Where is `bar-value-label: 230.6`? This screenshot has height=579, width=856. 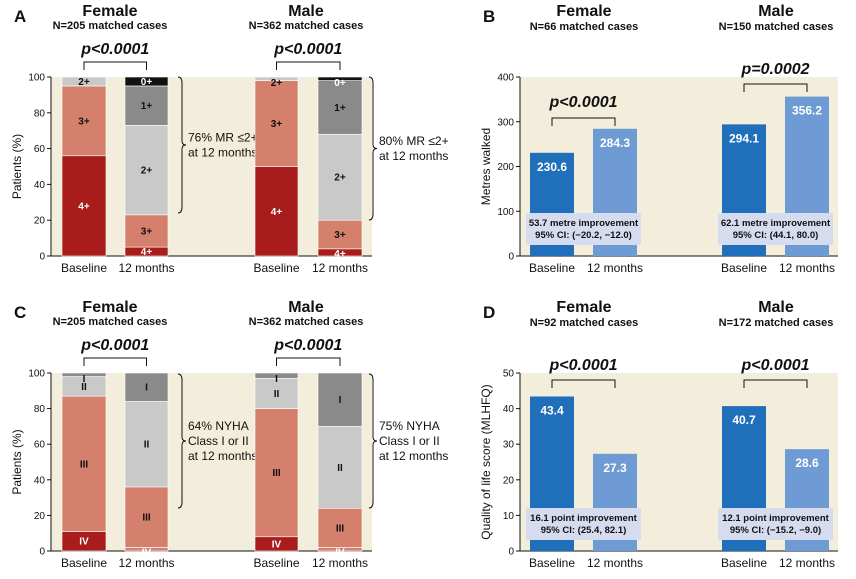
bar-value-label: 230.6 is located at coordinates (552, 167).